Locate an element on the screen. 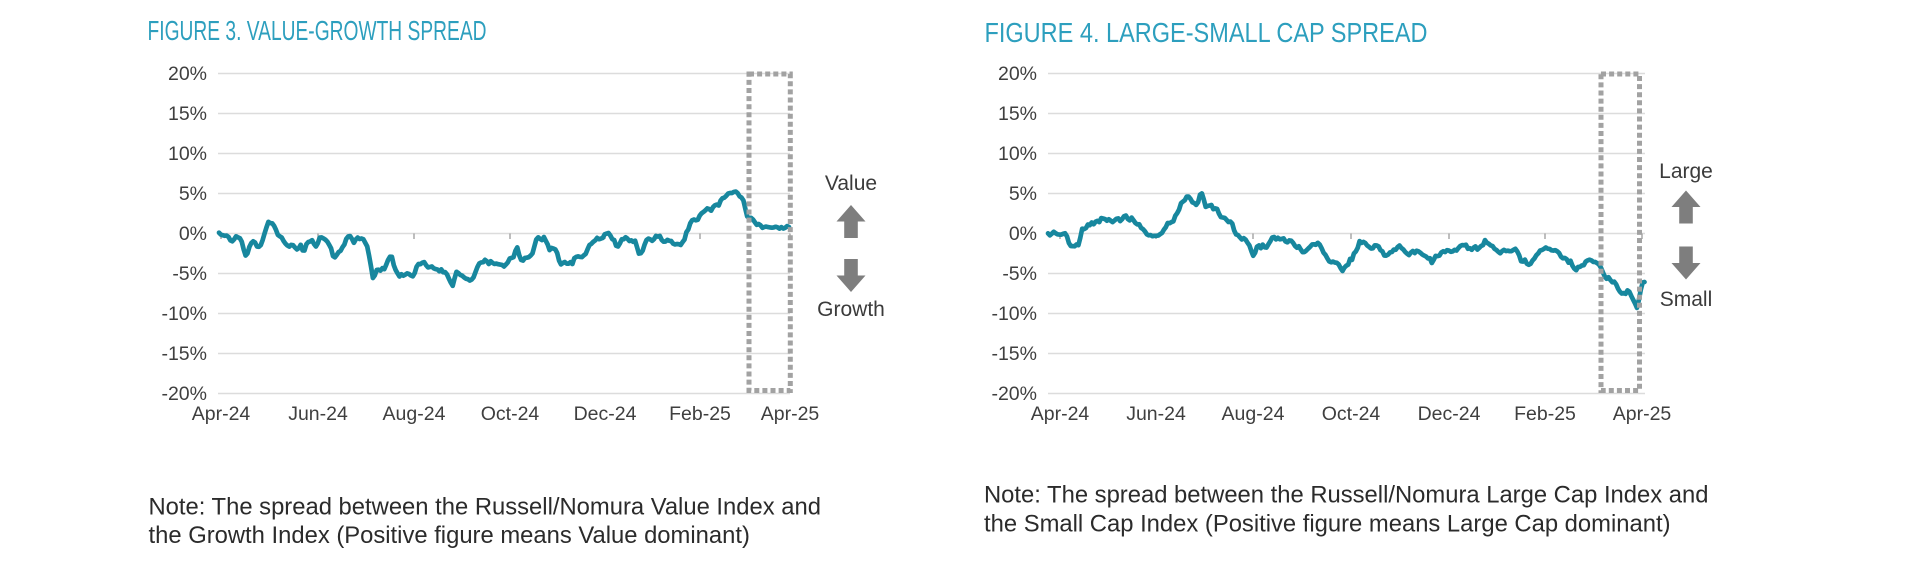 The width and height of the screenshot is (1920, 568). svg-text: Growth is located at coordinates (851, 309).